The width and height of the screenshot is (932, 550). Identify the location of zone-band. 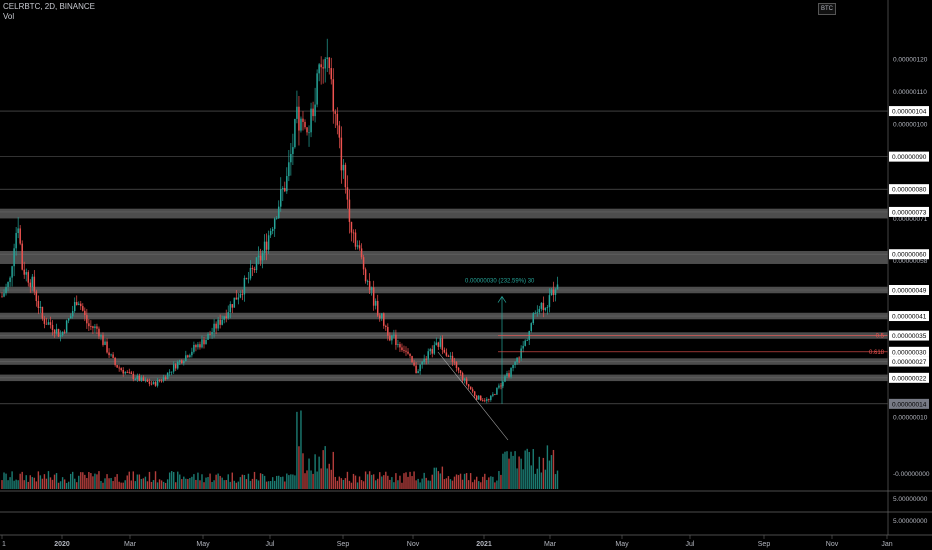
(444, 257).